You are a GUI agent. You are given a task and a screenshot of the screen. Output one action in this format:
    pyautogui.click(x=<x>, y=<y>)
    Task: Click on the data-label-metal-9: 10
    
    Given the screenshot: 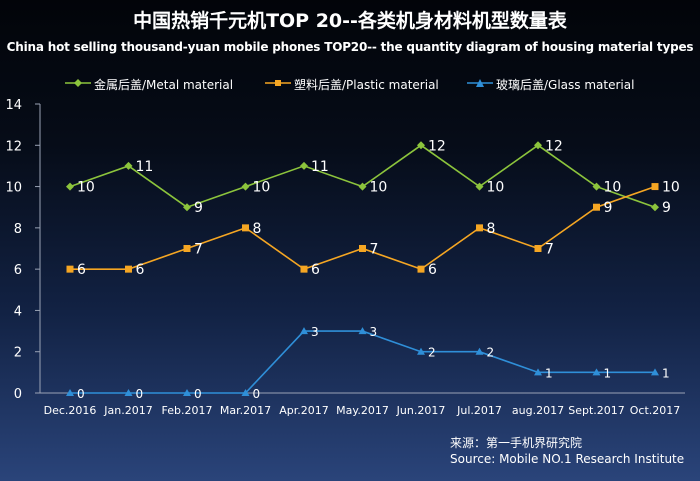 What is the action you would take?
    pyautogui.click(x=613, y=188)
    